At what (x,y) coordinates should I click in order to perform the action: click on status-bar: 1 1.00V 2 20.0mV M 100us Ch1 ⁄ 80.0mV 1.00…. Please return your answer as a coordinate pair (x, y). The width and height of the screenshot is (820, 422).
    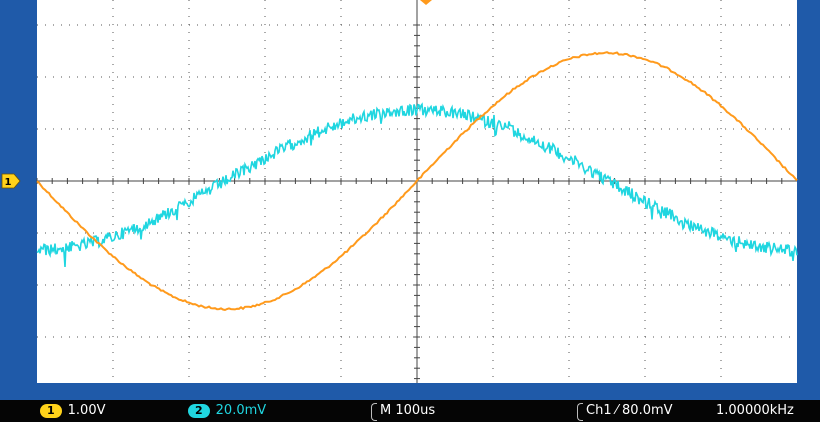
    Looking at the image, I should click on (410, 411).